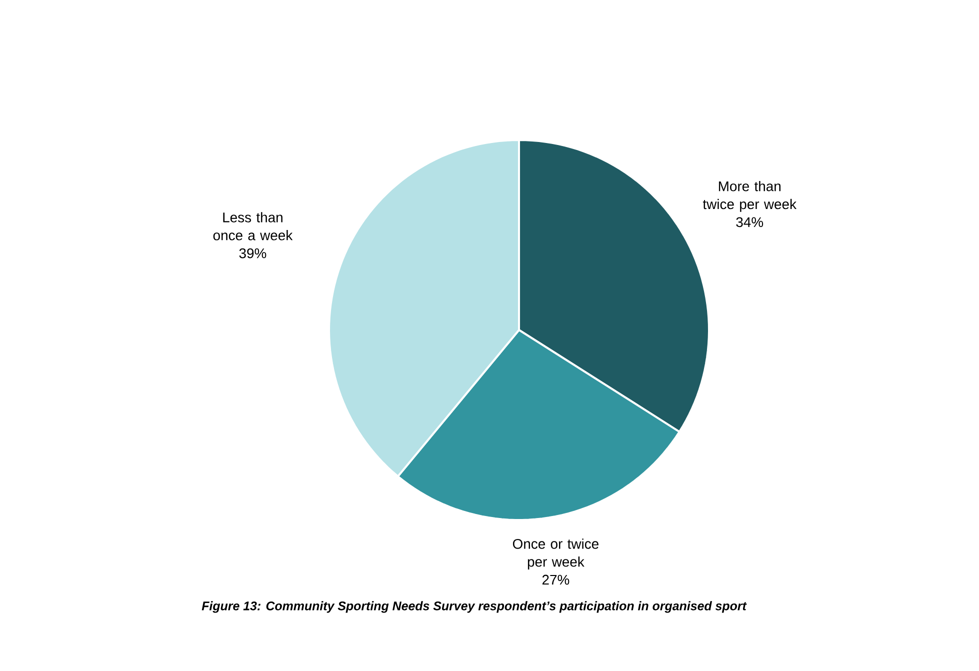  Describe the element at coordinates (750, 222) in the screenshot. I see `data-label: 34%` at that location.